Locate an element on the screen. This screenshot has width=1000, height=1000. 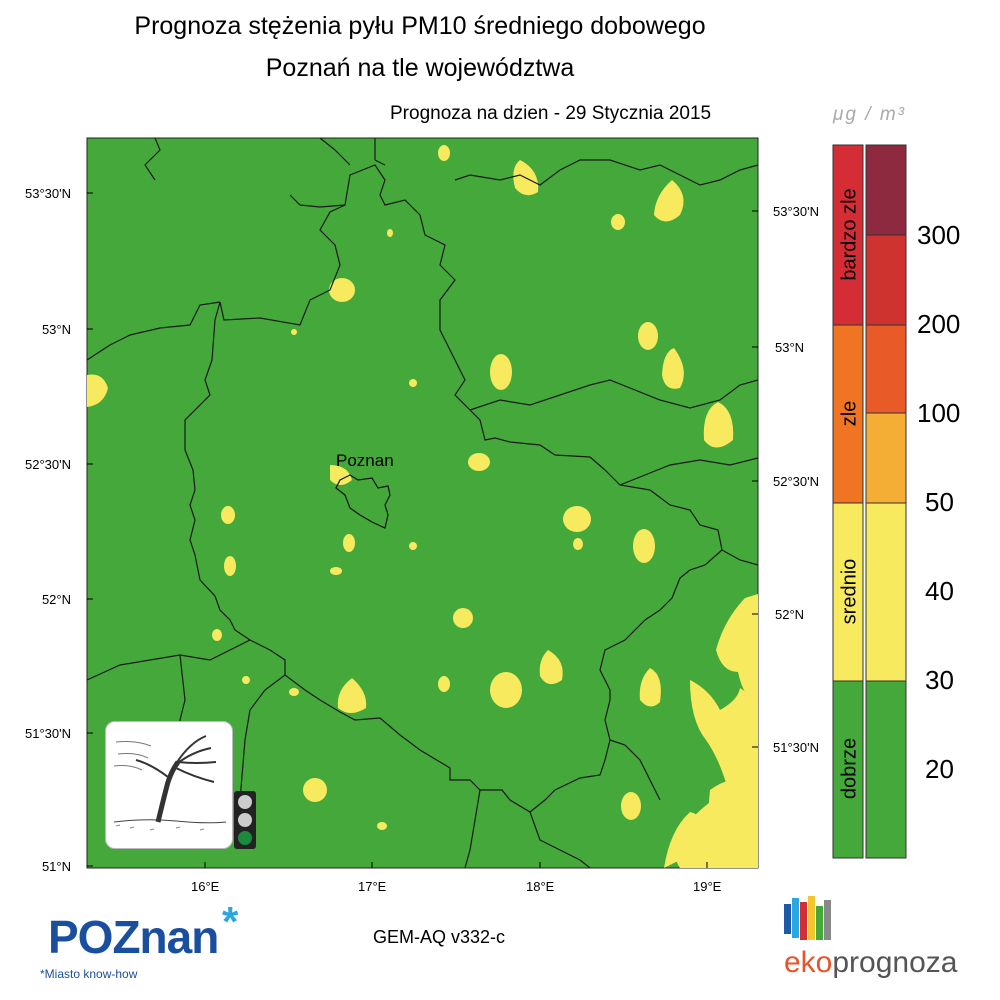
traffic-light-icon is located at coordinates (245, 820).